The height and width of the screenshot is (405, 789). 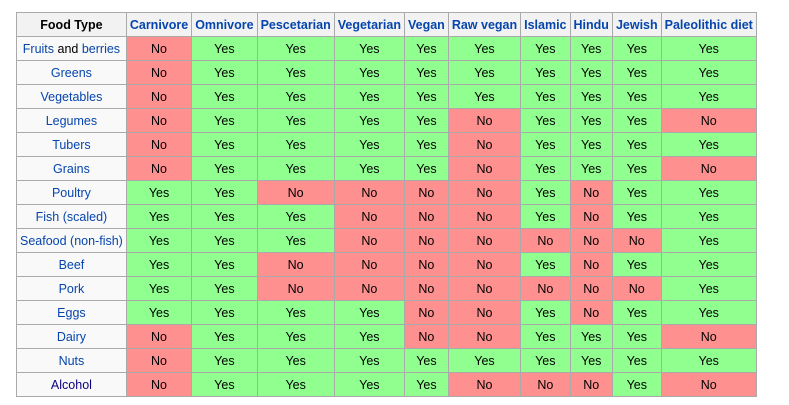 What do you see at coordinates (71, 288) in the screenshot?
I see `food-type-cell: Pork` at bounding box center [71, 288].